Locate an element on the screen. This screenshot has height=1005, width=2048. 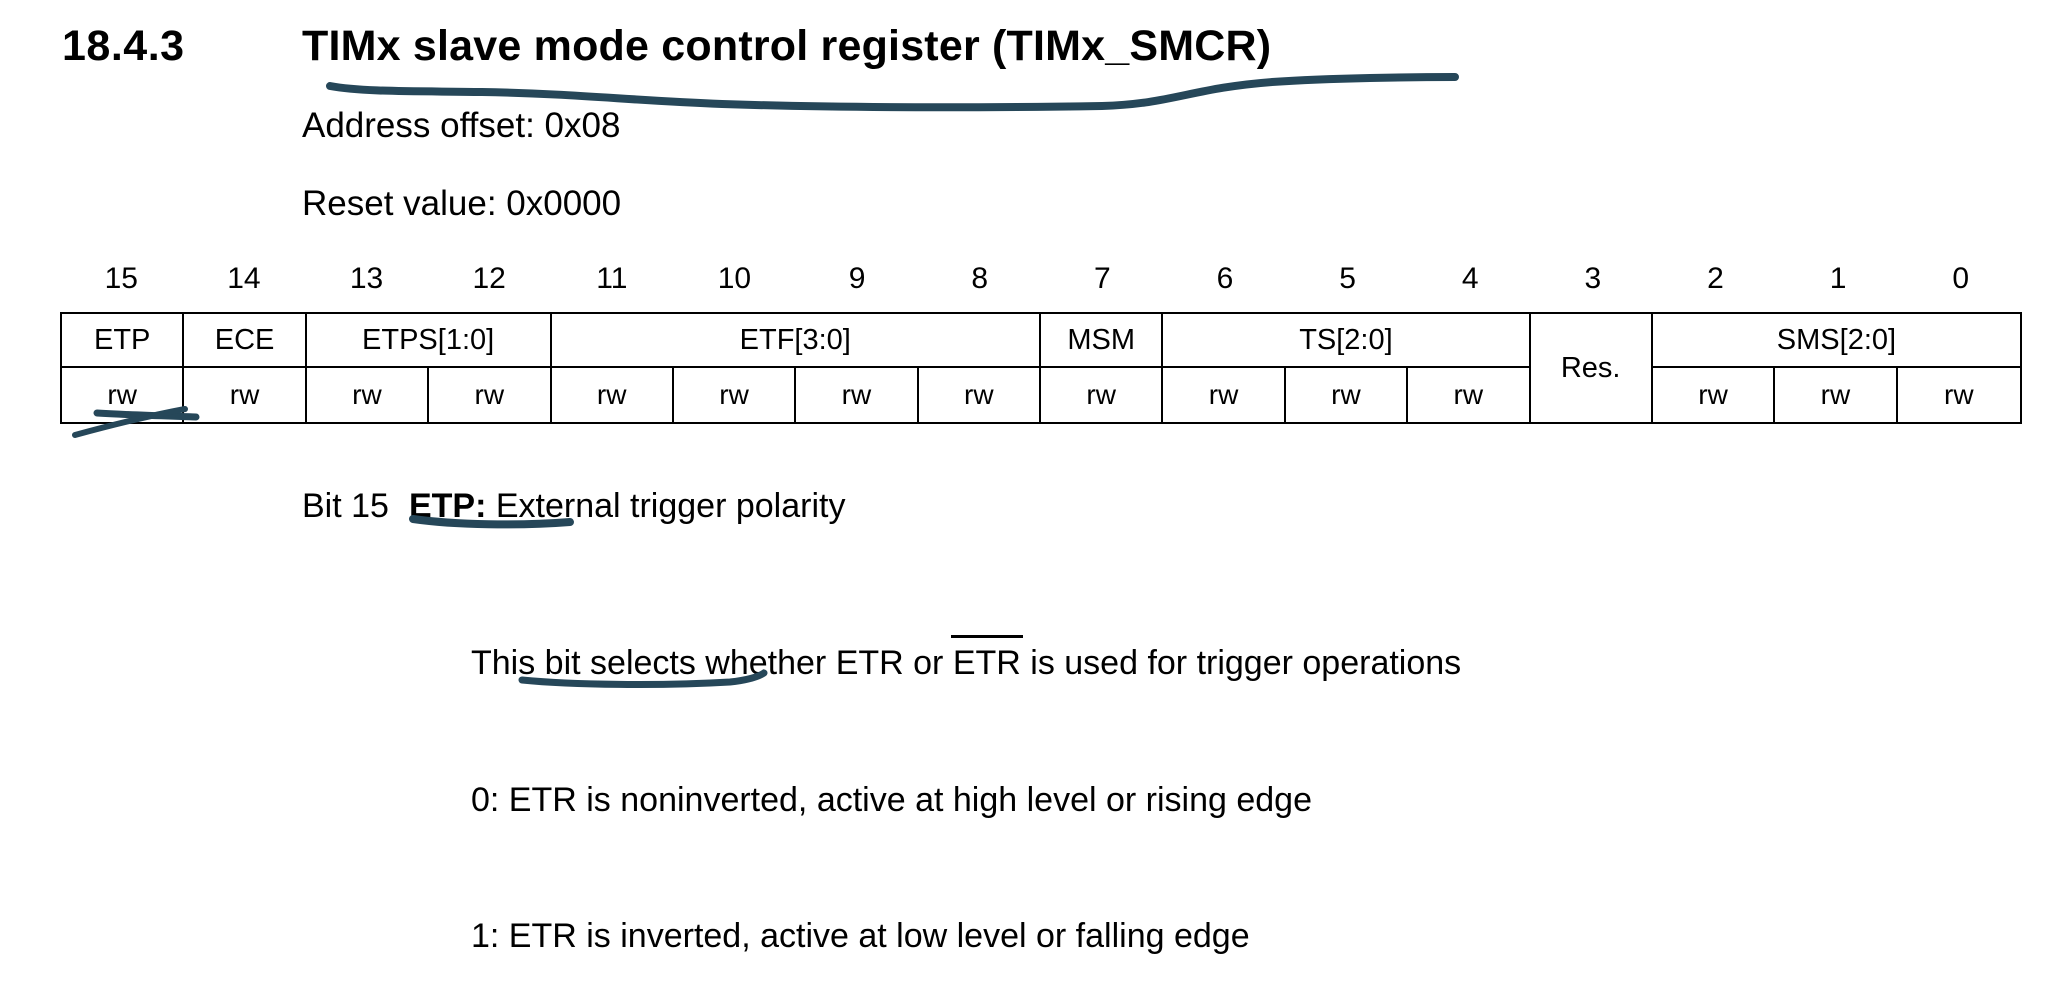
bit-number-7: 7 is located at coordinates (1102, 278).